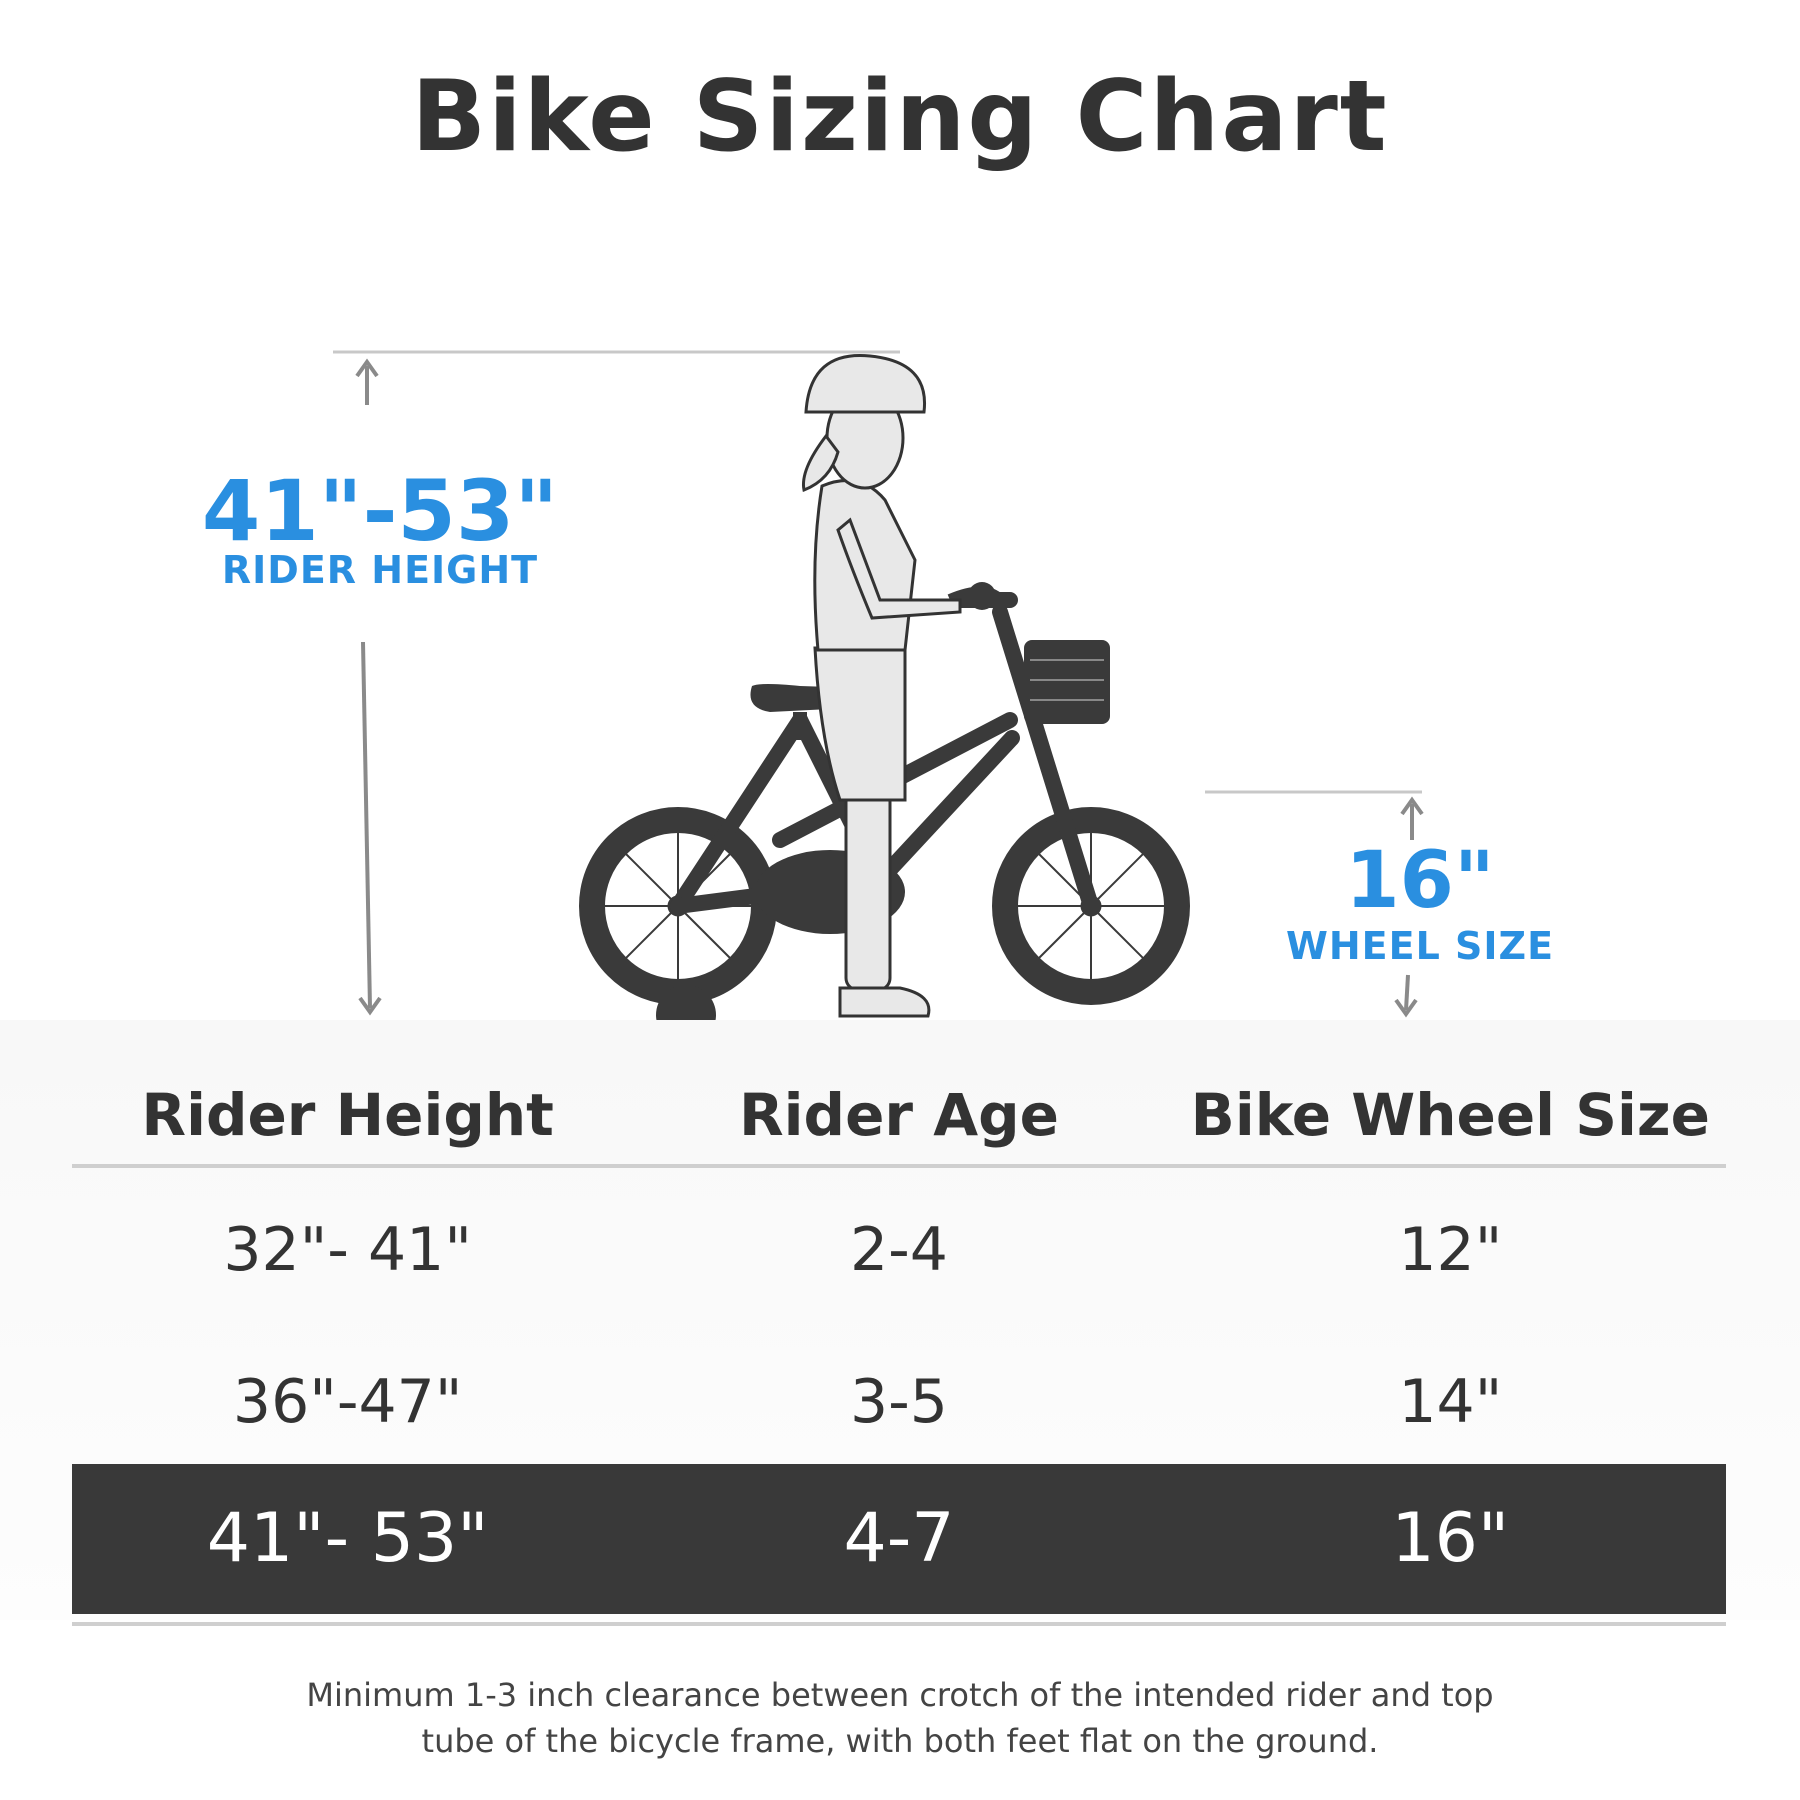  I want to click on table-row: 36"-47" 3-5 14", so click(899, 1402).